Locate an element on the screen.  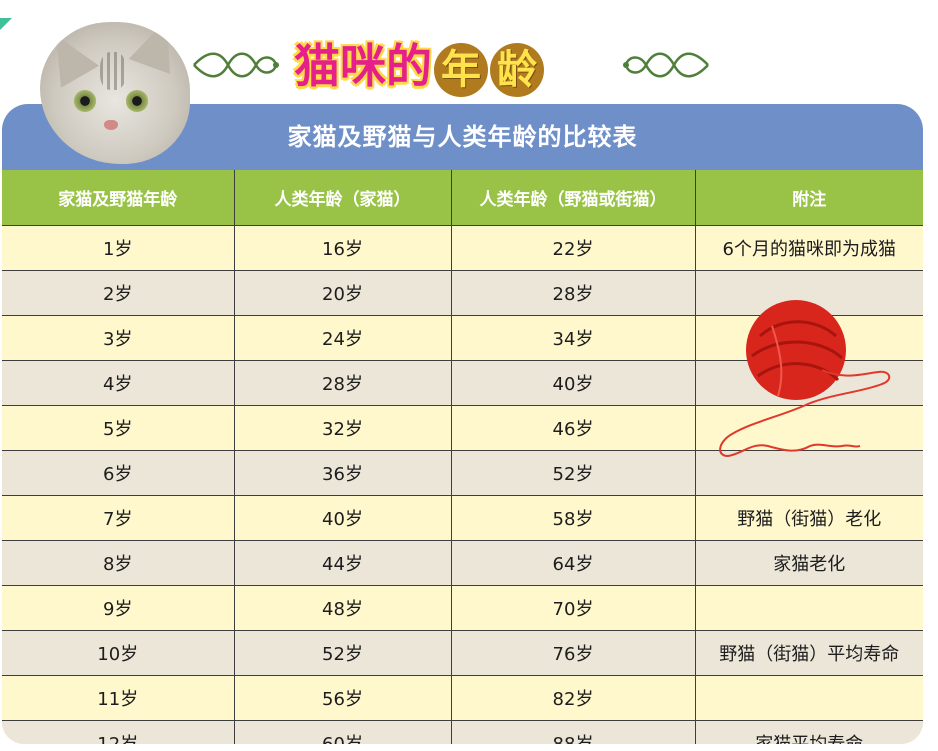
table-row: 11岁 56岁 82岁 is located at coordinates (462, 698).